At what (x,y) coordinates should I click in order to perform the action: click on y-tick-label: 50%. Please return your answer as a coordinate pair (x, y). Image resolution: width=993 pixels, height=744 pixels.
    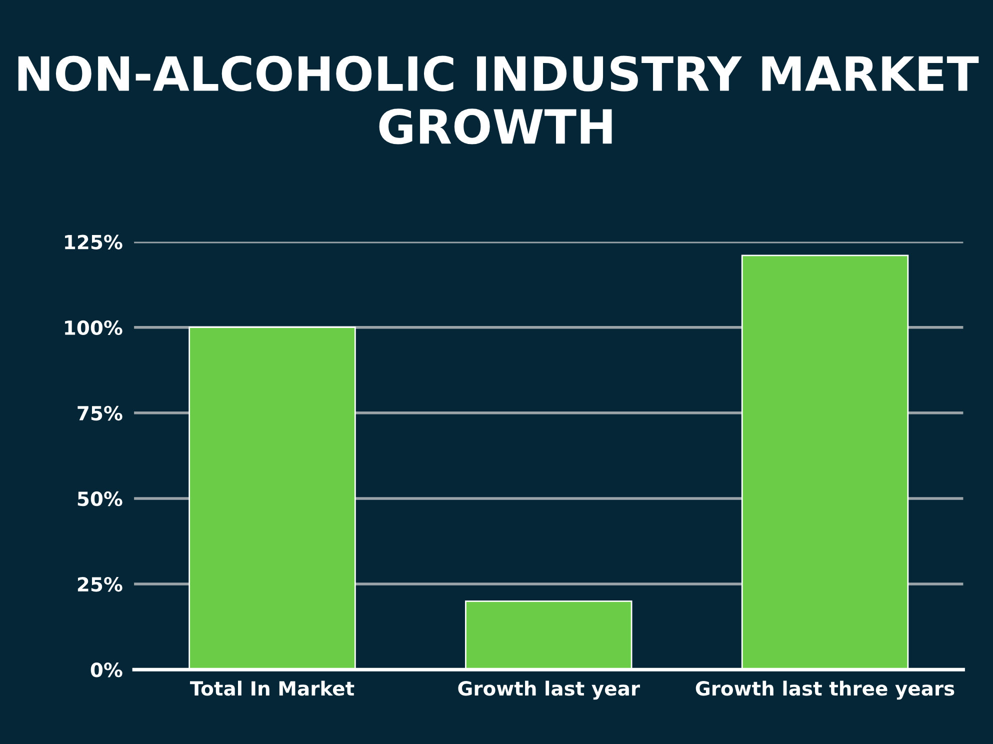
    Looking at the image, I should click on (100, 498).